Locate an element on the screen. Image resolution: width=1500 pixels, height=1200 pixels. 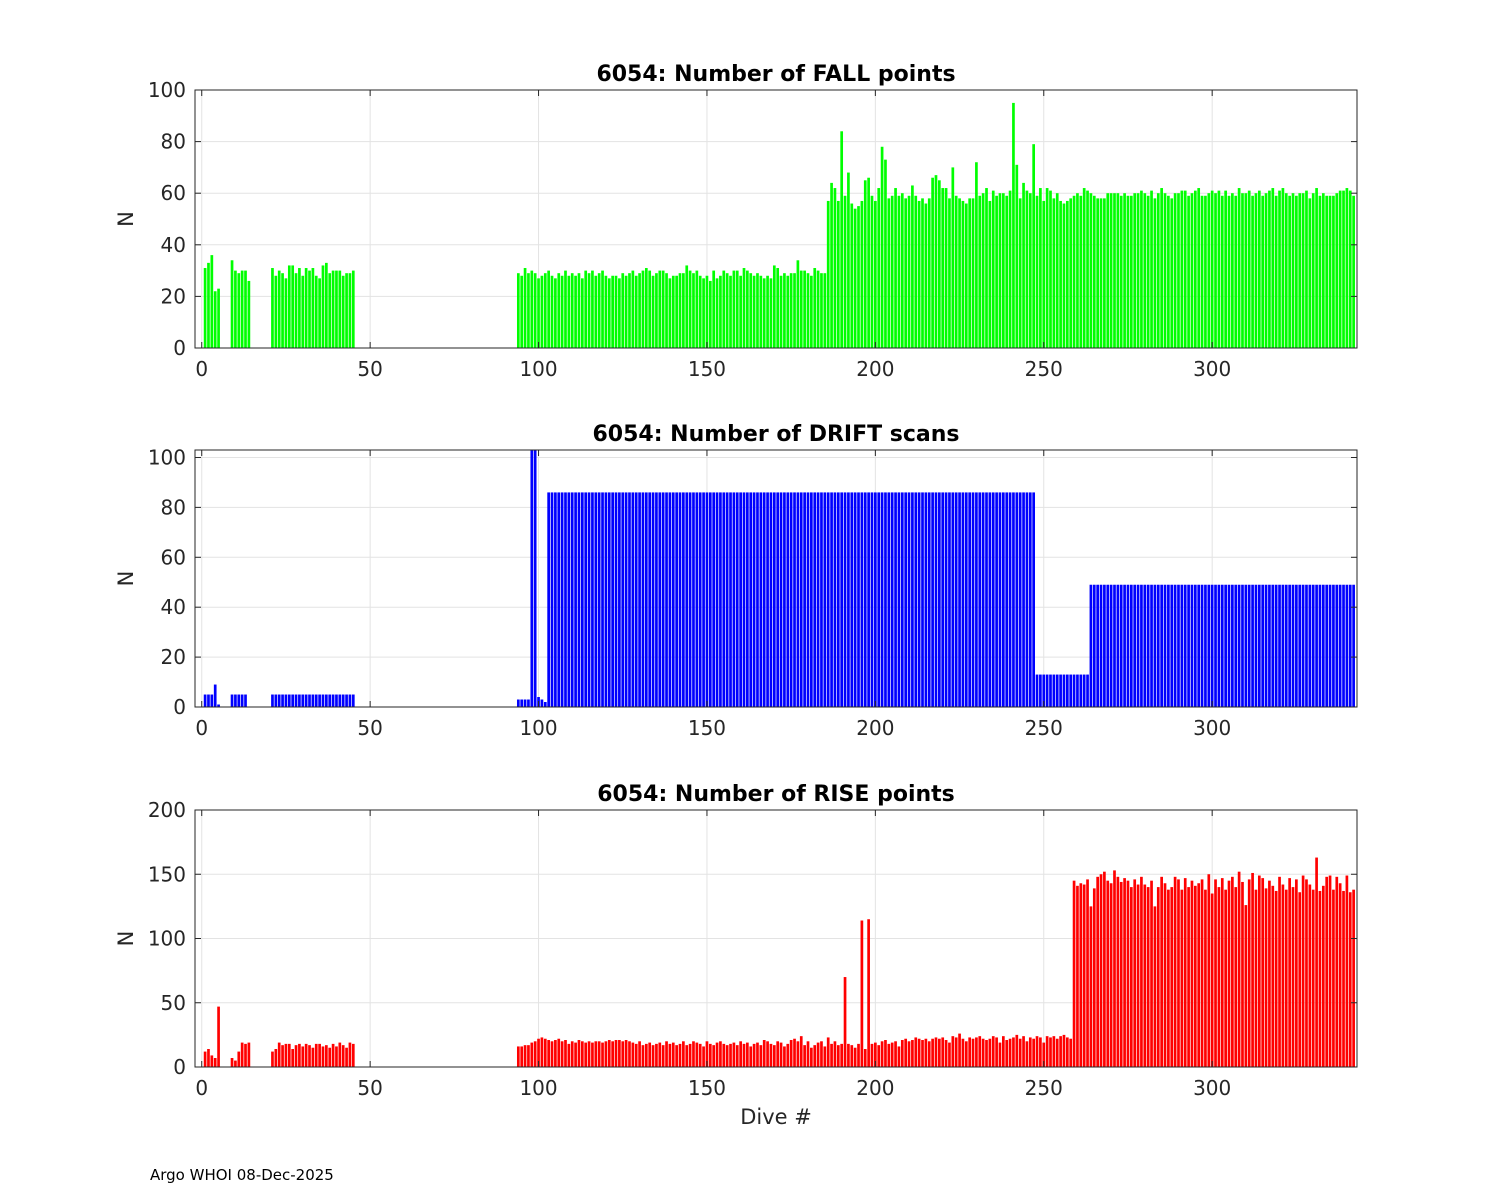
x-tick-label: 100 is located at coordinates (538, 369).